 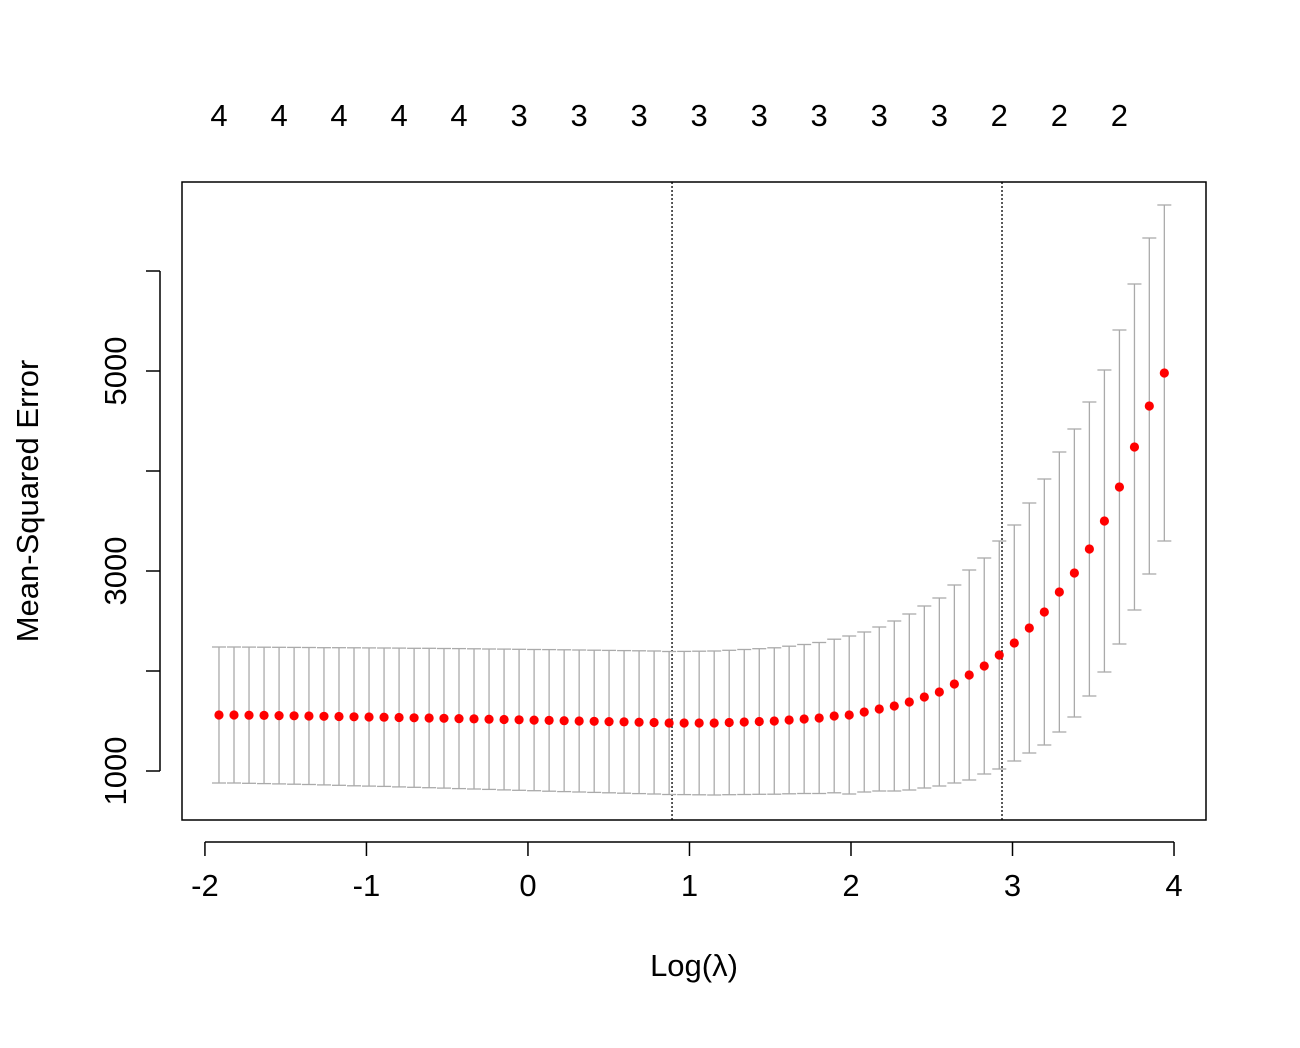 What do you see at coordinates (115, 771) in the screenshot?
I see `y-tick-label: 1000` at bounding box center [115, 771].